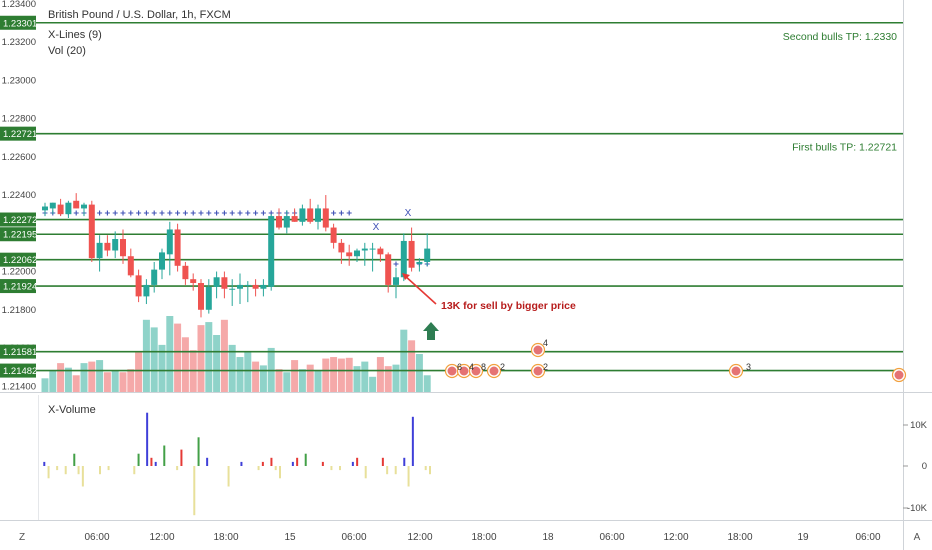 The width and height of the screenshot is (932, 550). What do you see at coordinates (139, 15) in the screenshot?
I see `symbol-title: British Pound / U.S. Dollar, 1h, FXCM` at bounding box center [139, 15].